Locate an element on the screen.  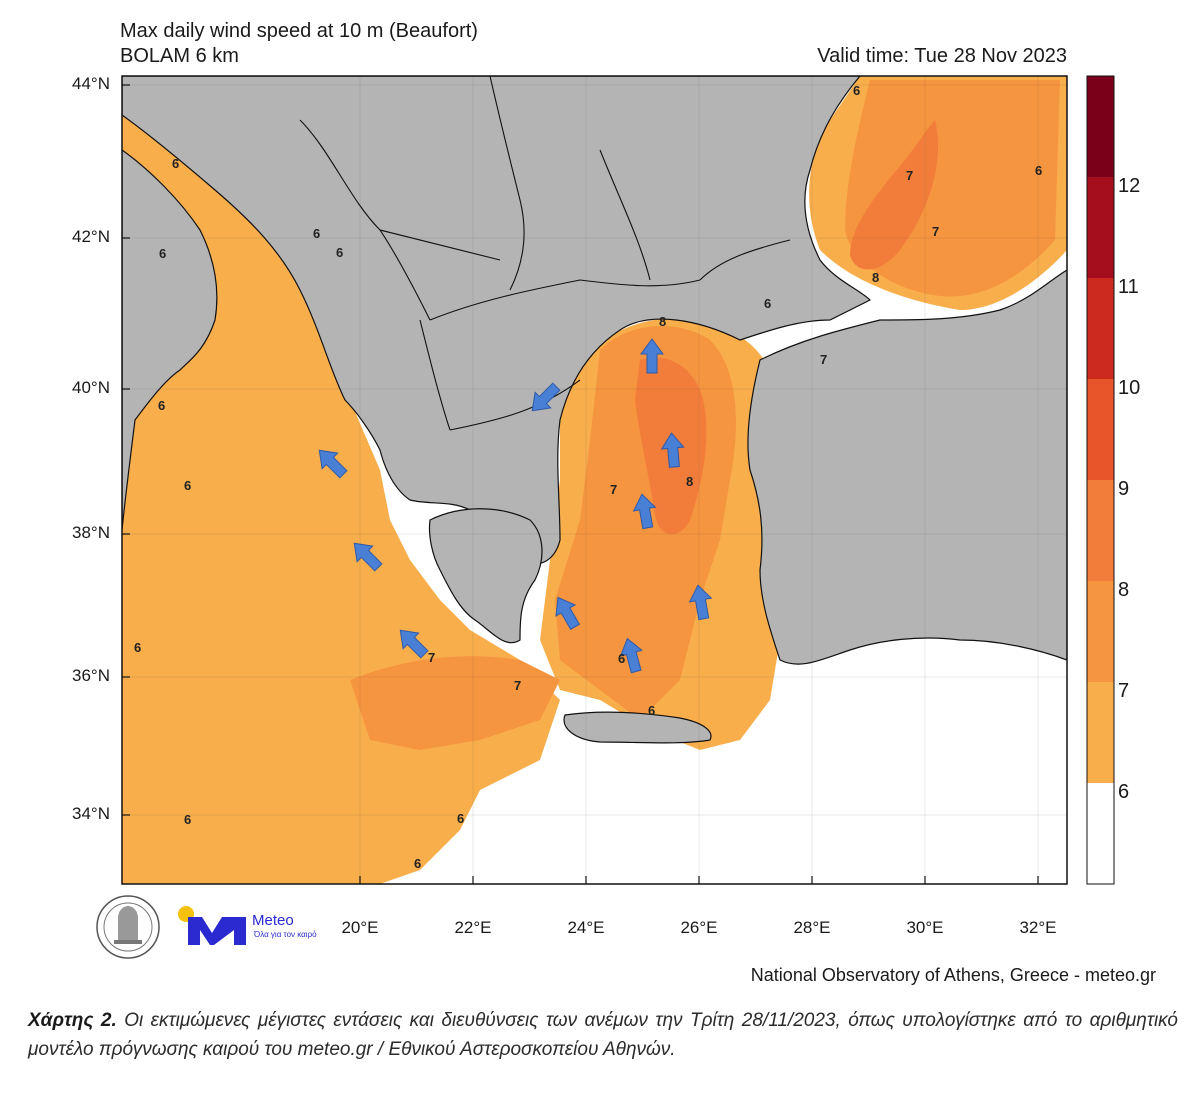
lat-label-42: 42°N is located at coordinates (91, 236).